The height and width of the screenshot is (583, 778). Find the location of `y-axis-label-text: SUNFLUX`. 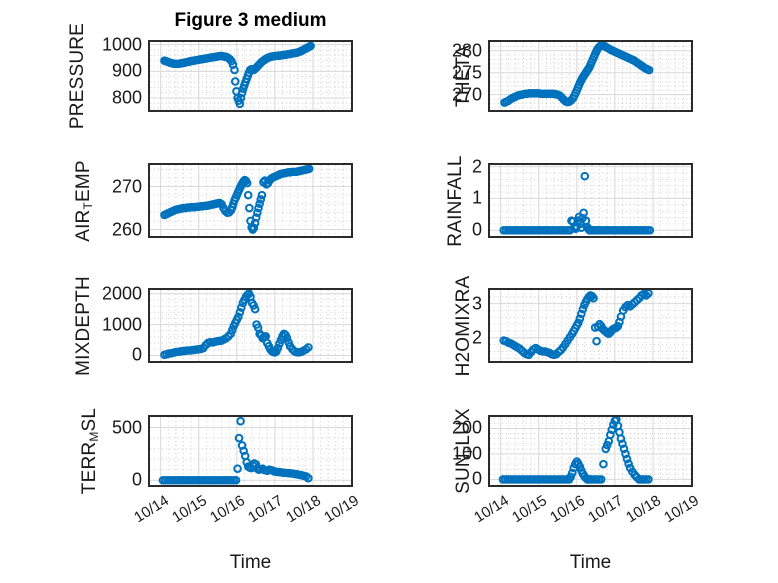

y-axis-label-text: SUNFLUX is located at coordinates (464, 451).